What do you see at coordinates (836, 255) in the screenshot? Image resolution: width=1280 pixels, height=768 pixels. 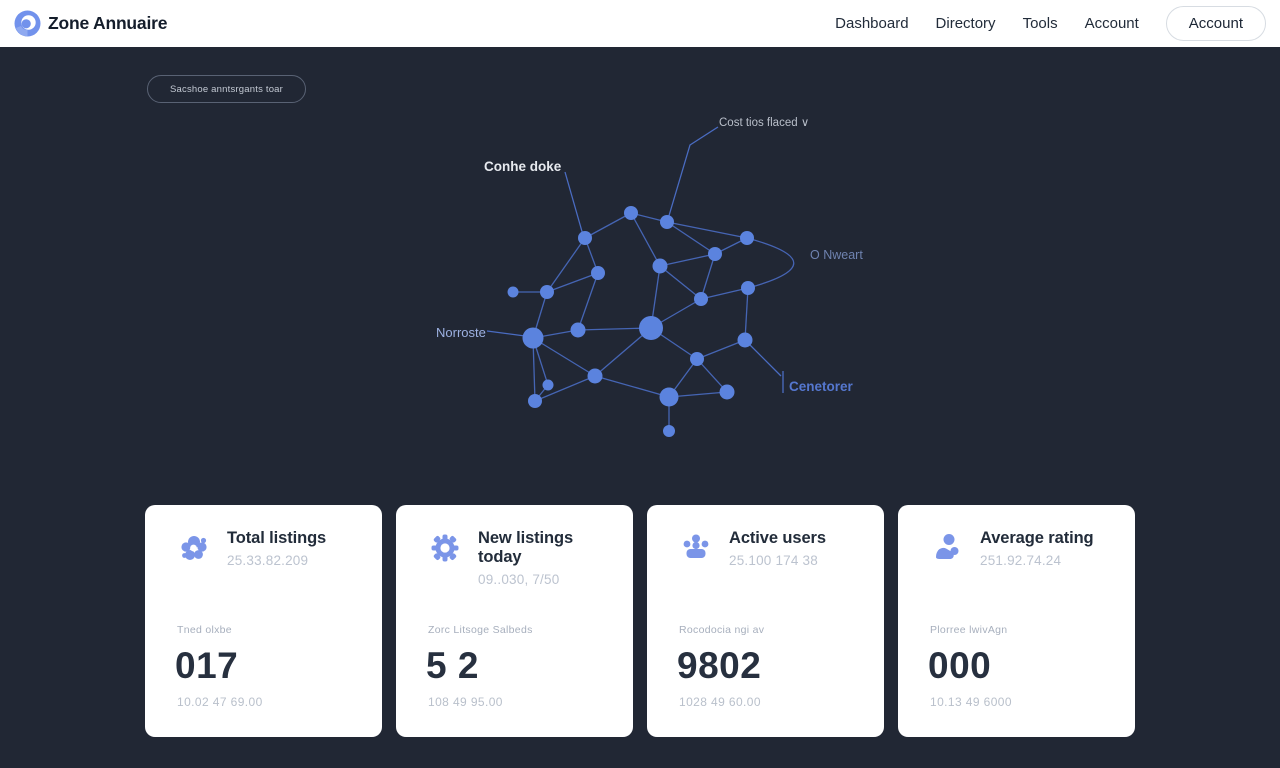 I see `graph-label: O Nweart` at bounding box center [836, 255].